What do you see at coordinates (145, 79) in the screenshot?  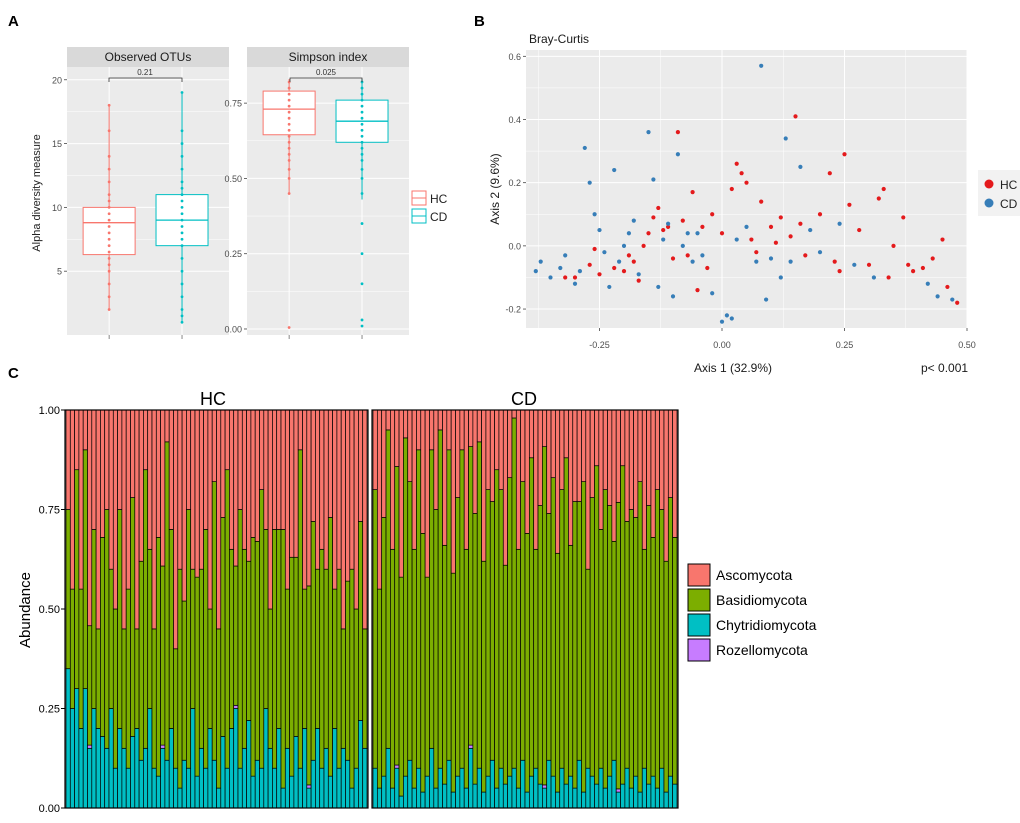 I see `bracket-line-otus` at bounding box center [145, 79].